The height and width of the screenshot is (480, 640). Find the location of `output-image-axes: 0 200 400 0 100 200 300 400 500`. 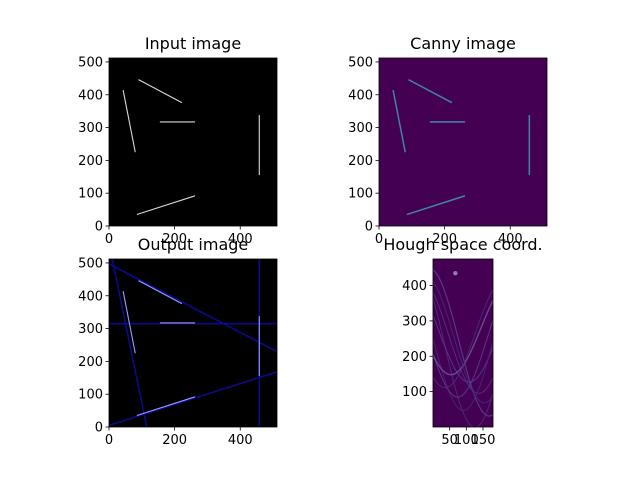

output-image-axes: 0 200 400 0 100 200 300 400 500 is located at coordinates (178, 352).